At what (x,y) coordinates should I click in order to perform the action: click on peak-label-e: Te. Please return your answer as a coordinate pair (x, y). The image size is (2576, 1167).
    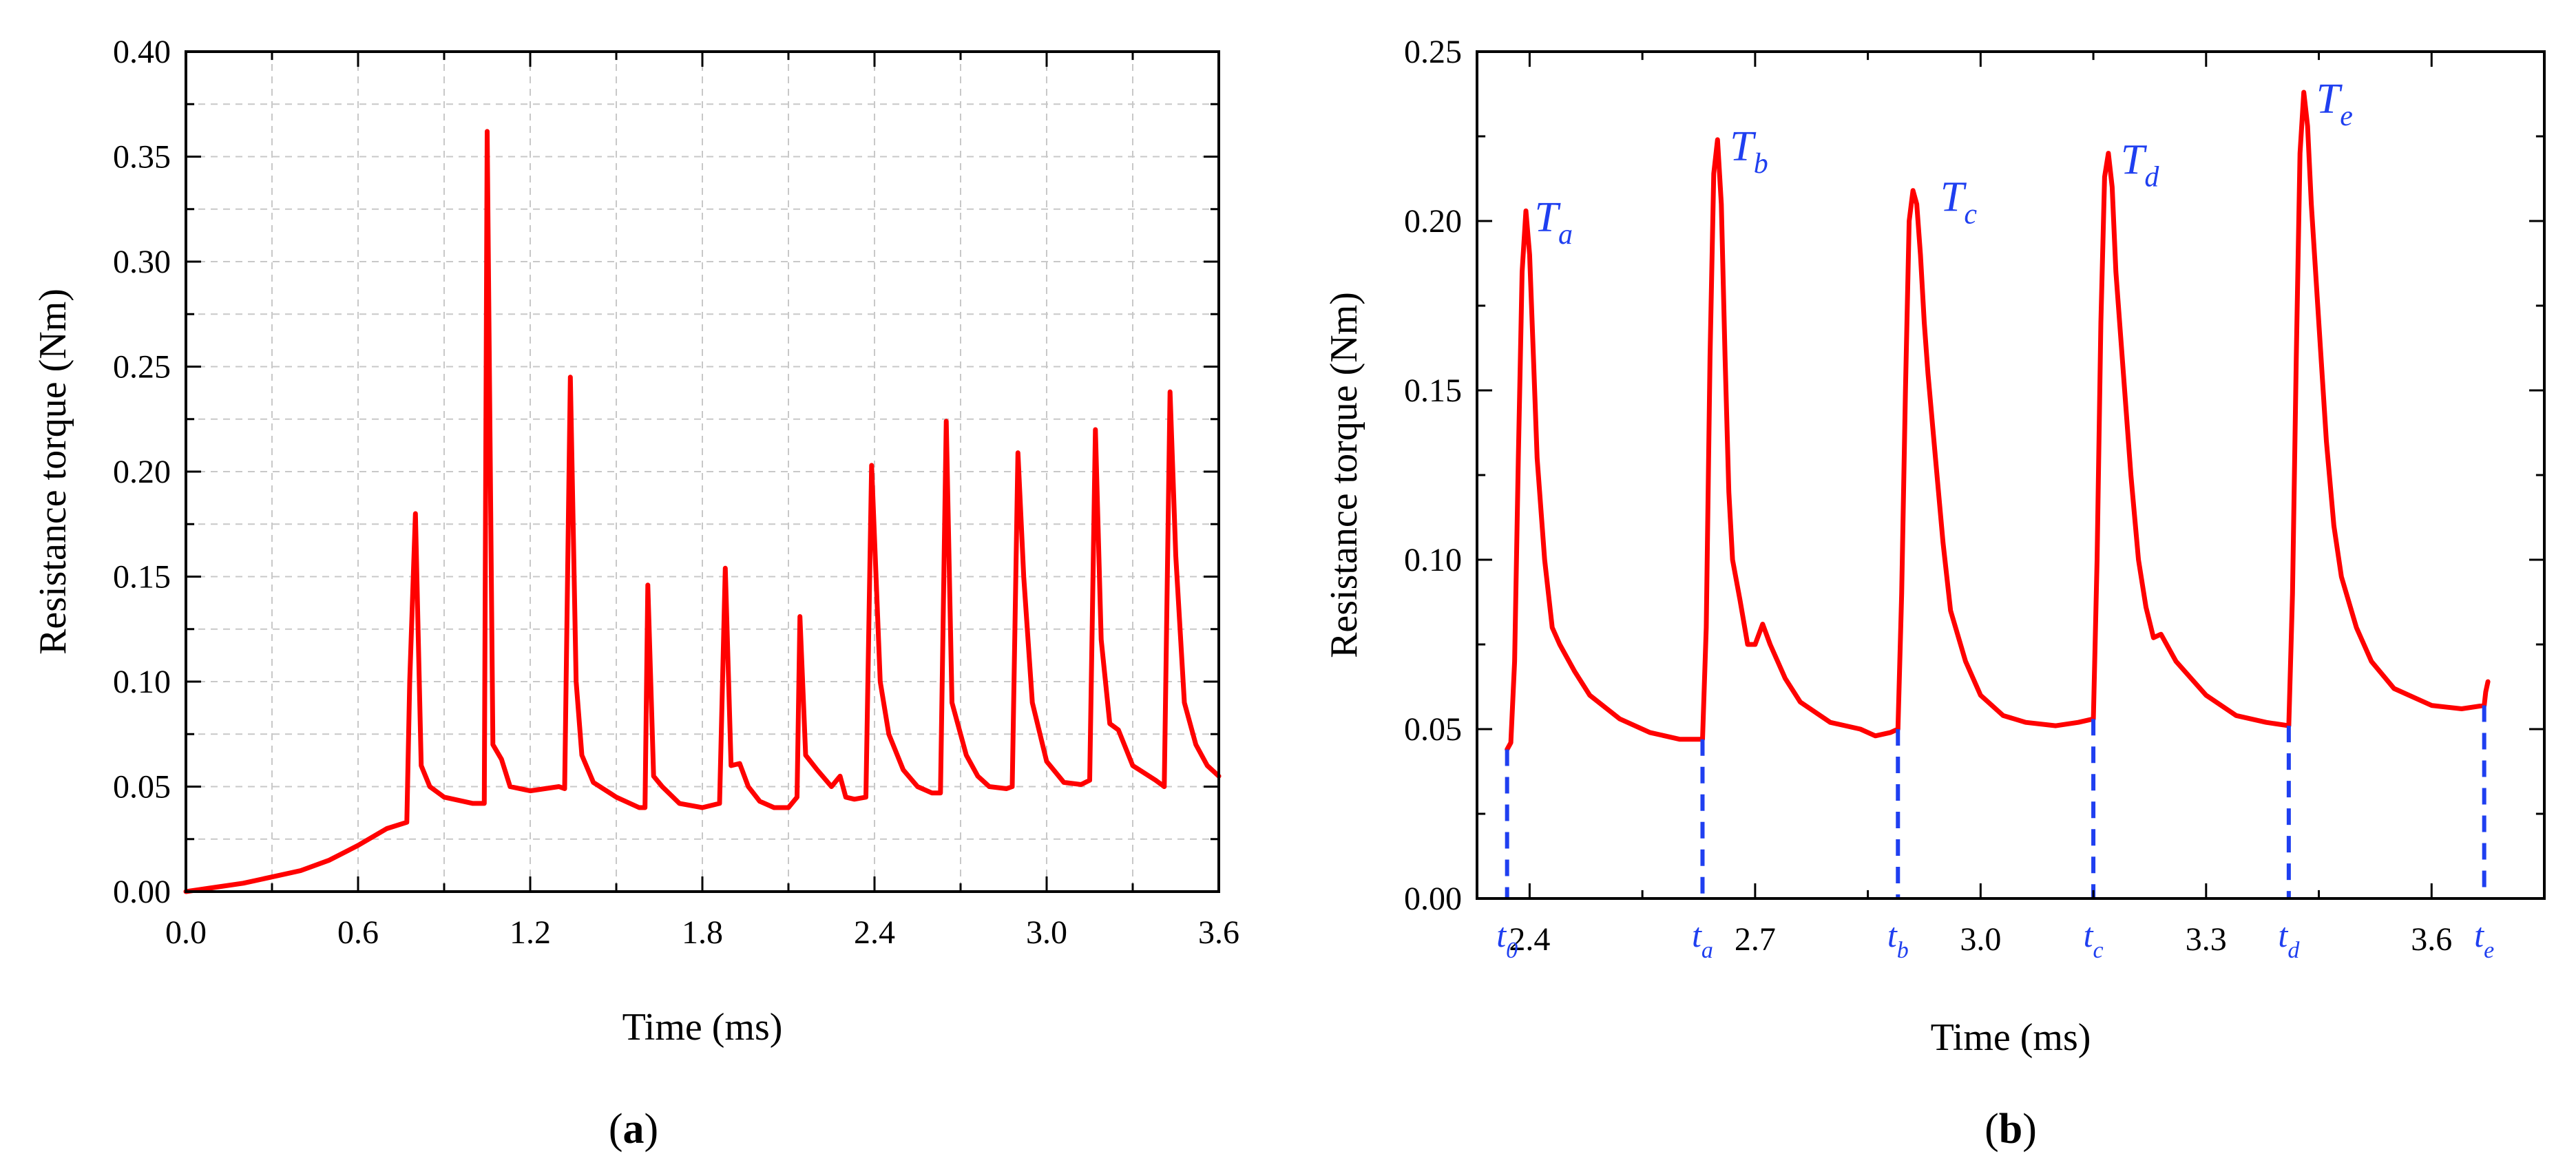
    Looking at the image, I should click on (2334, 104).